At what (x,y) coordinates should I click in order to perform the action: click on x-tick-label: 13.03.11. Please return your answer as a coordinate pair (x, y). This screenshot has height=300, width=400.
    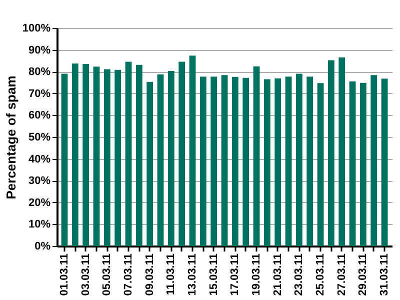
    Looking at the image, I should click on (192, 275).